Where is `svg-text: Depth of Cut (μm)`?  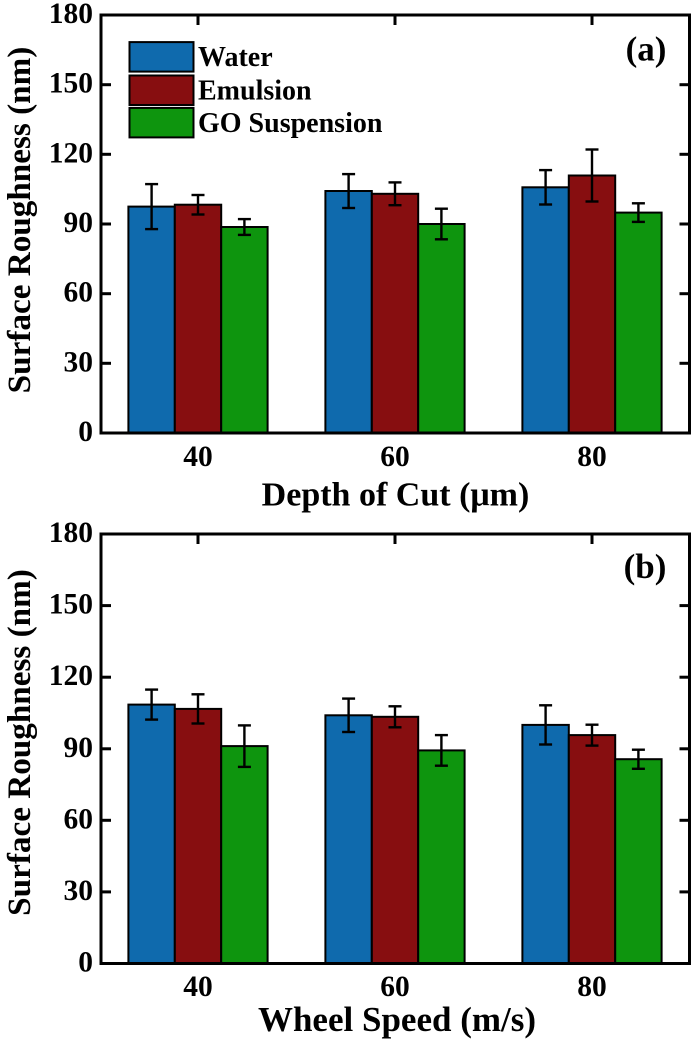
svg-text: Depth of Cut (μm) is located at coordinates (396, 495).